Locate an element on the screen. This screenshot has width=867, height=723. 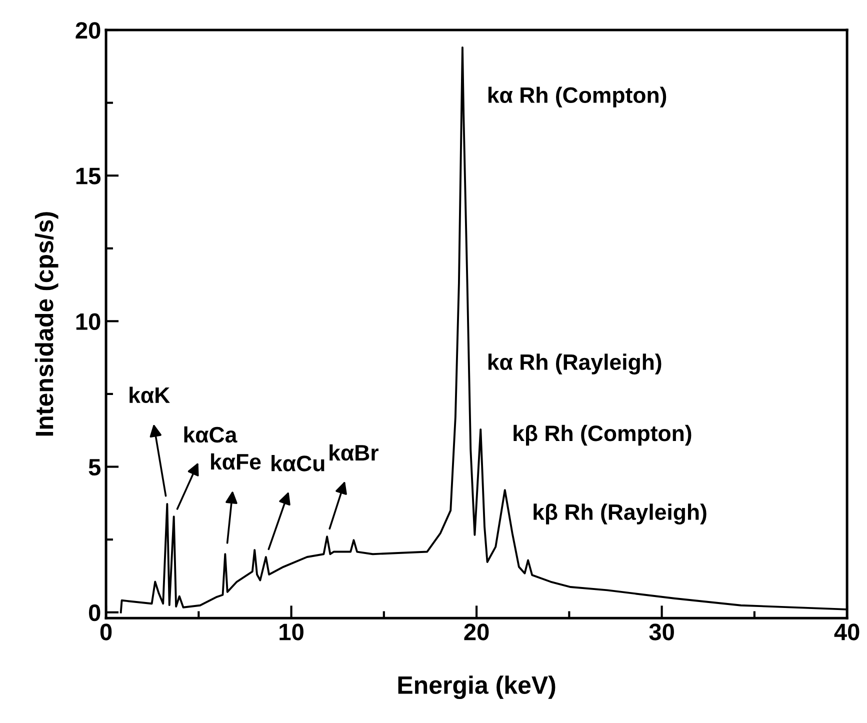
x-tick-label: 0 is located at coordinates (106, 632).